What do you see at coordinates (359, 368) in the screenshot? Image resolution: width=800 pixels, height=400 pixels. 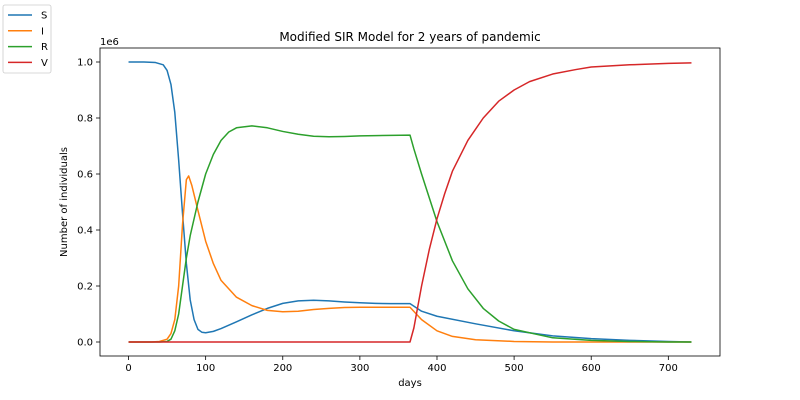 I see `x-tick-label: 300` at bounding box center [359, 368].